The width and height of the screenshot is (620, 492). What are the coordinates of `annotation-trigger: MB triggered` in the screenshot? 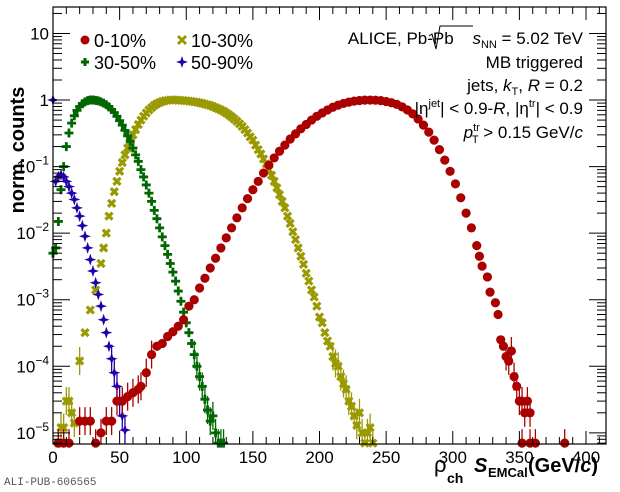 It's located at (534, 62).